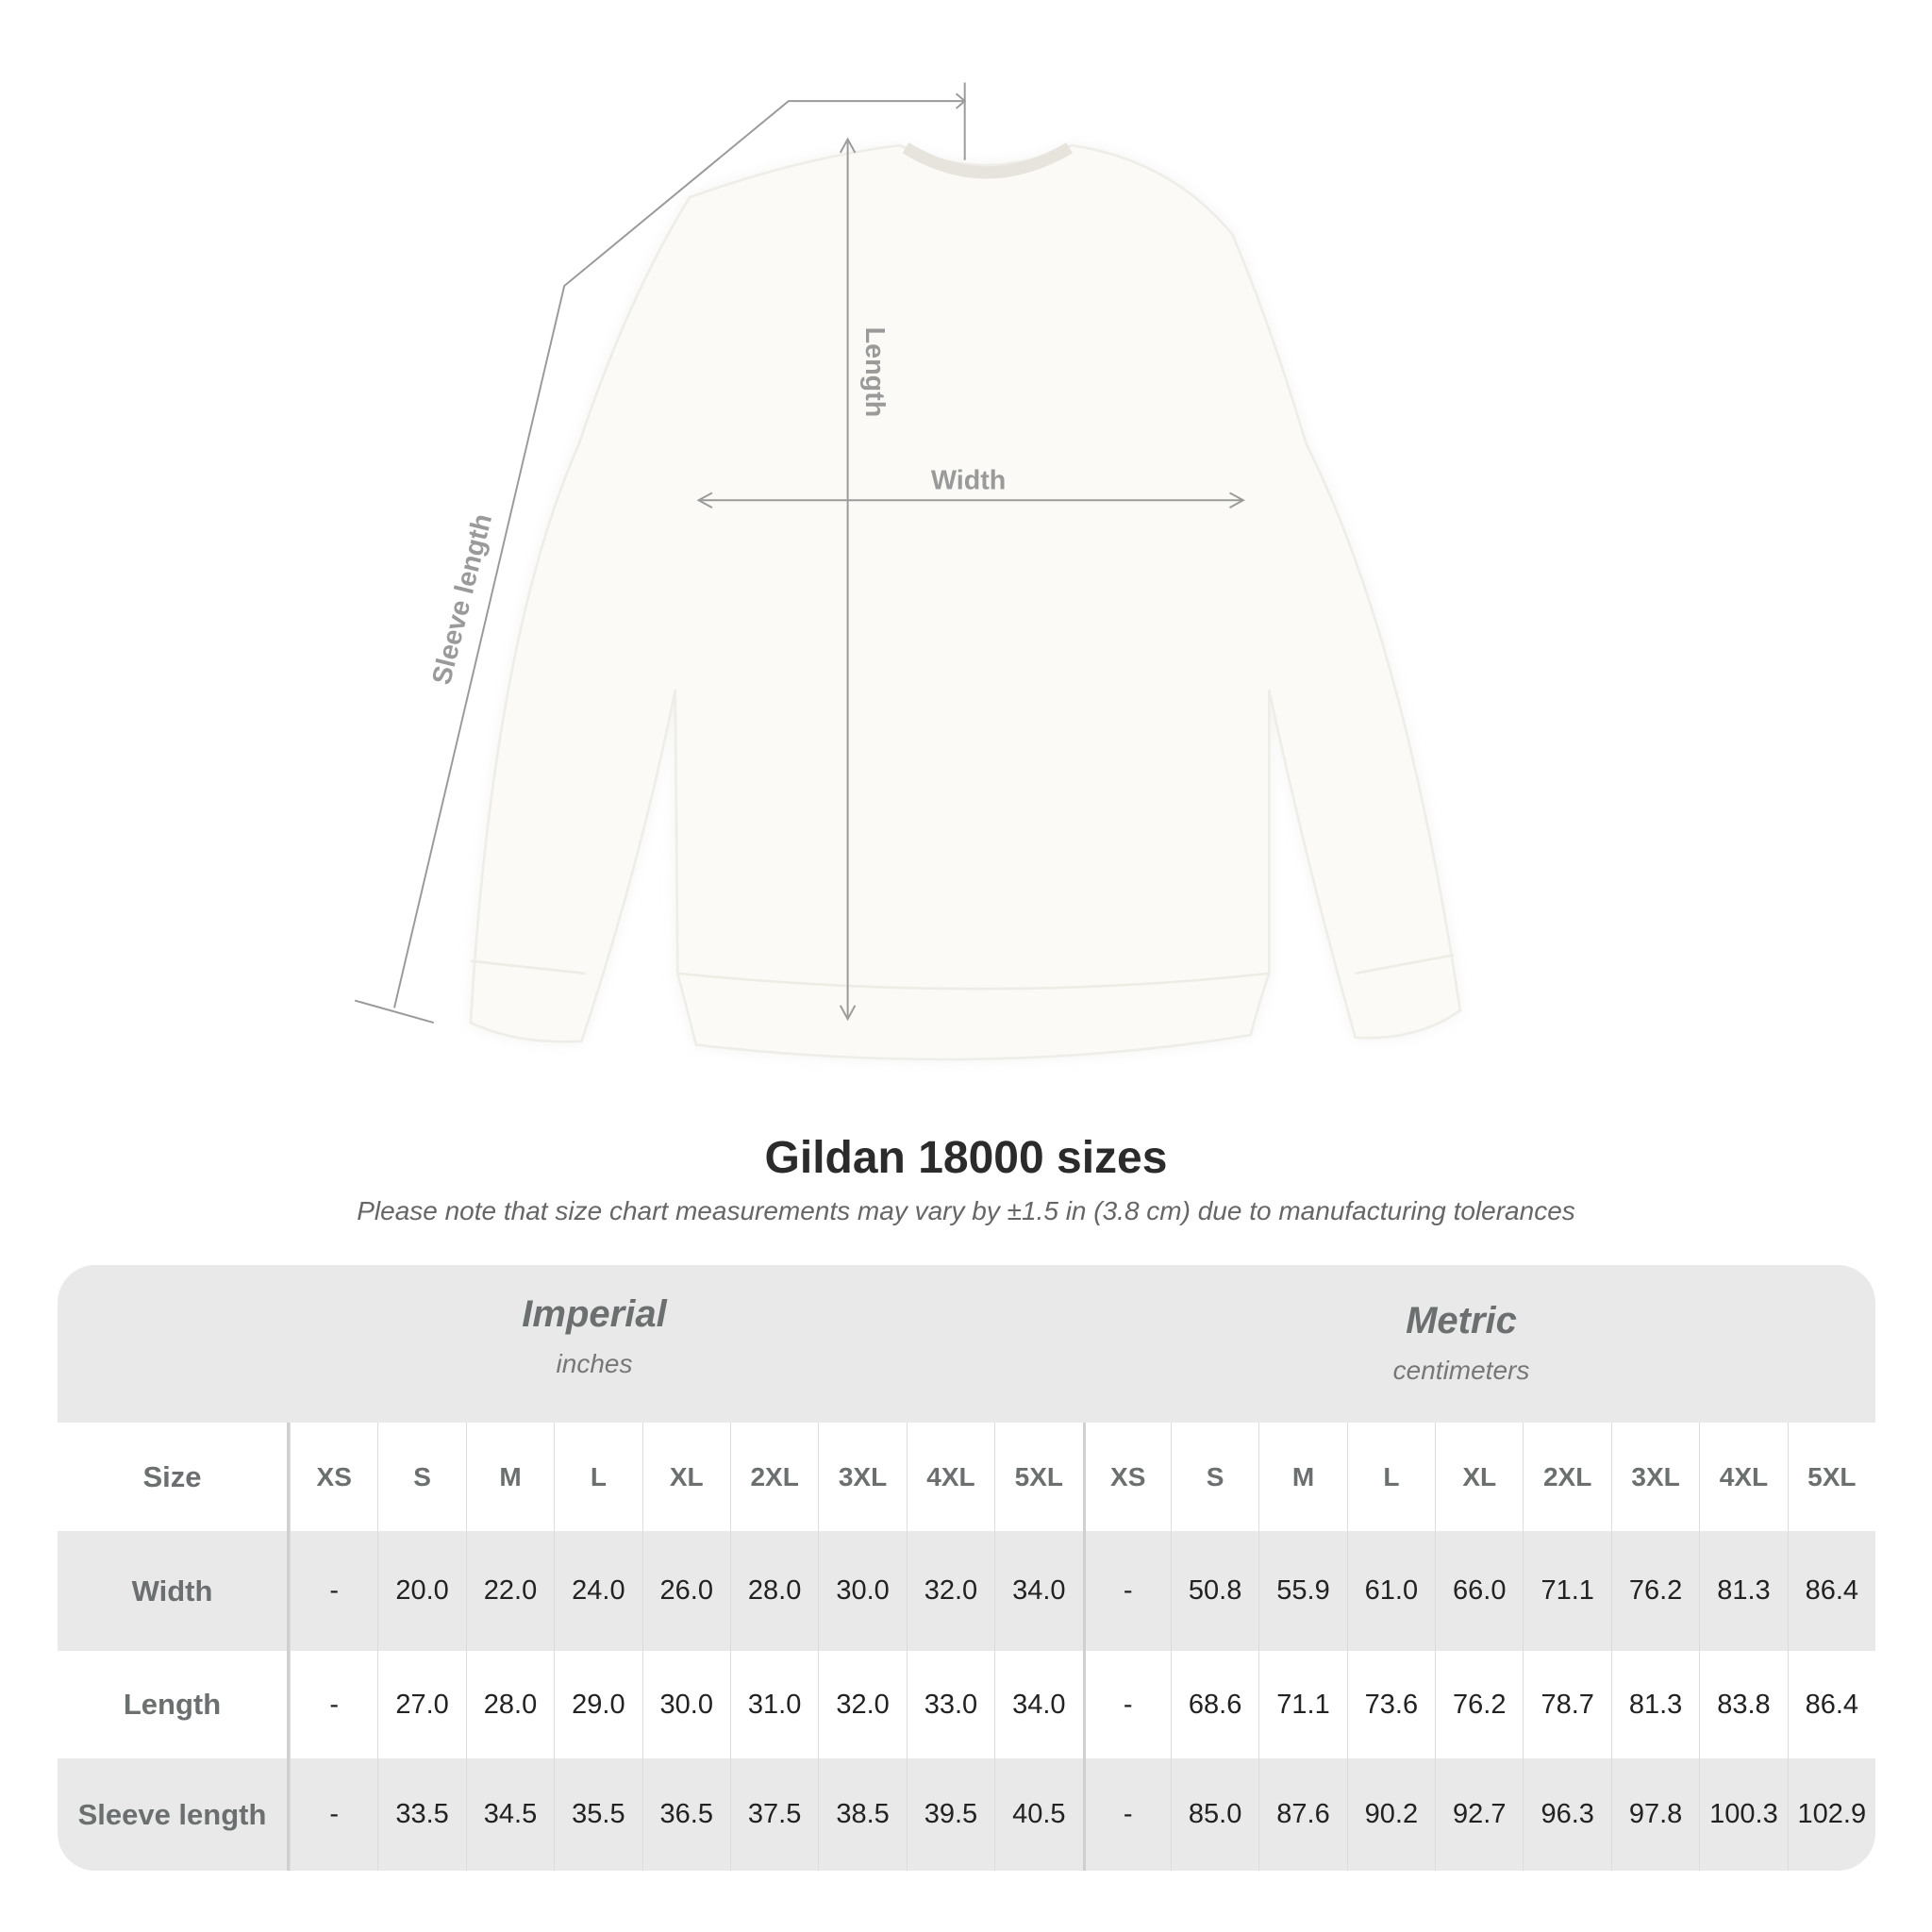 This screenshot has height=1932, width=1932. I want to click on imperial-value: 33.5, so click(421, 1814).